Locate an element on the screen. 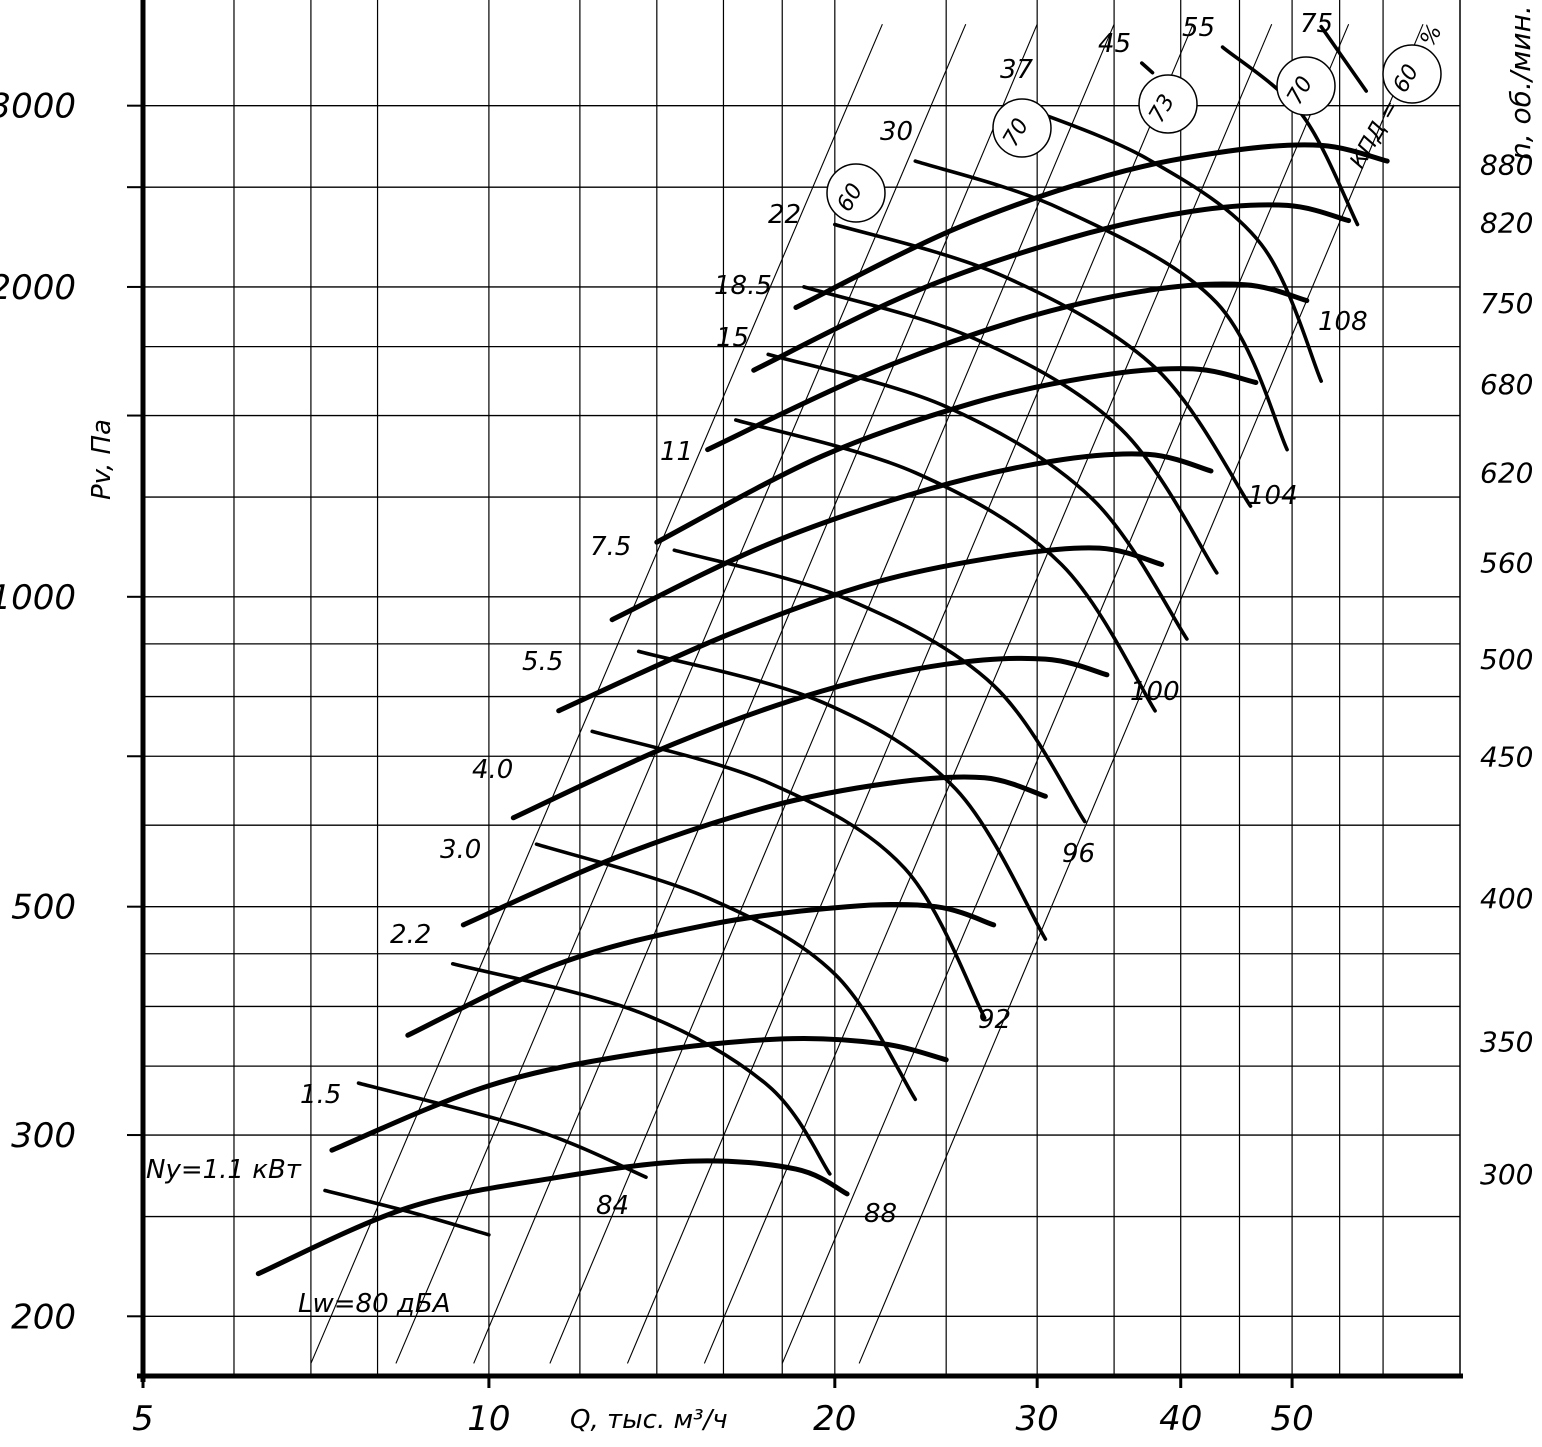 The image size is (1542, 1447). y-tick-label: 200 is located at coordinates (43, 1317).